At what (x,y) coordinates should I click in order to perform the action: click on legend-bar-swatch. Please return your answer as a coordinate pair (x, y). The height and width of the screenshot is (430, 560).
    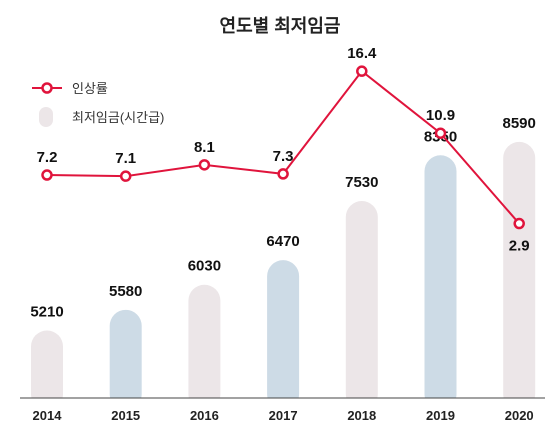
    Looking at the image, I should click on (46, 117).